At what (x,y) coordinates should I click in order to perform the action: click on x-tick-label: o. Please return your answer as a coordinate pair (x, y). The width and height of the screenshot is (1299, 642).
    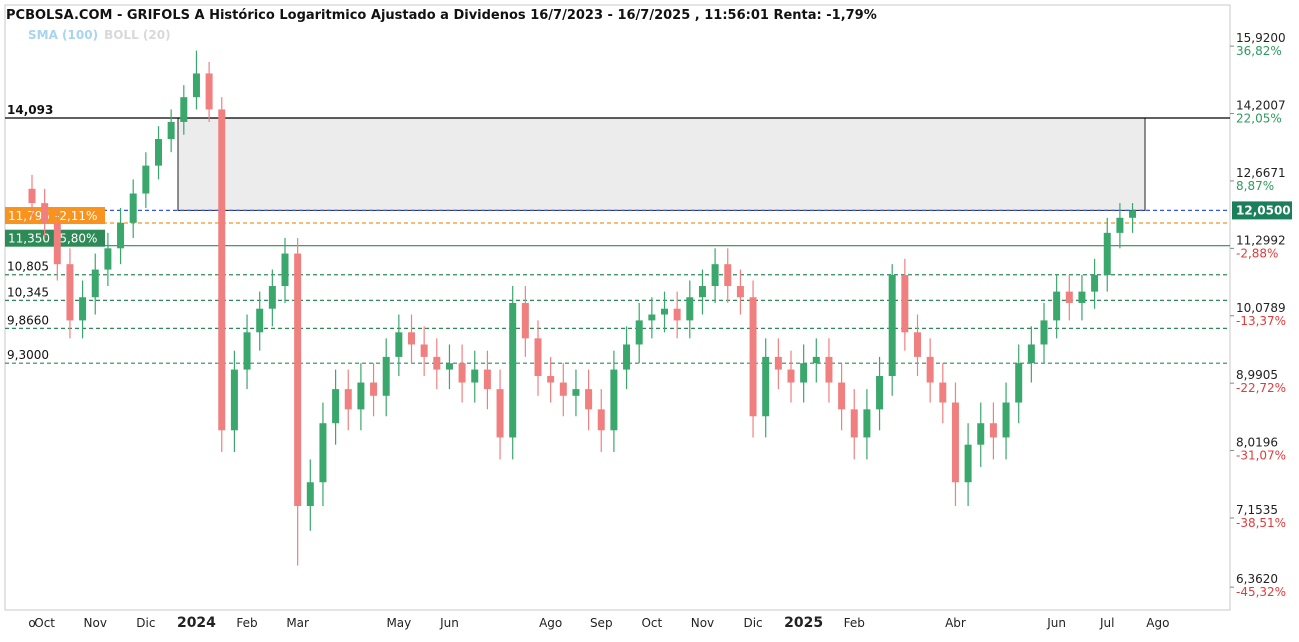
    Looking at the image, I should click on (31, 623).